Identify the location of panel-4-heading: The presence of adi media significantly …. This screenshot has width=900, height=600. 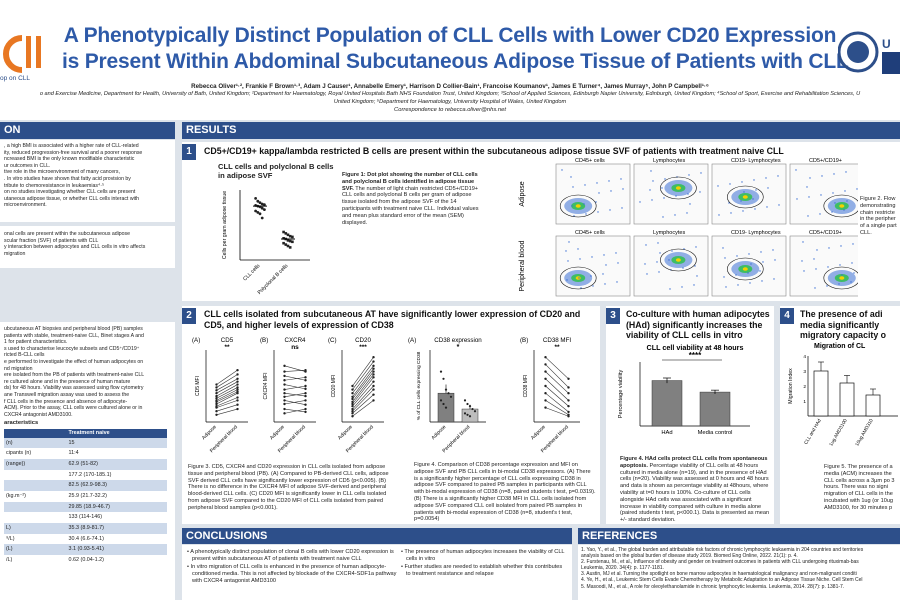
(843, 324).